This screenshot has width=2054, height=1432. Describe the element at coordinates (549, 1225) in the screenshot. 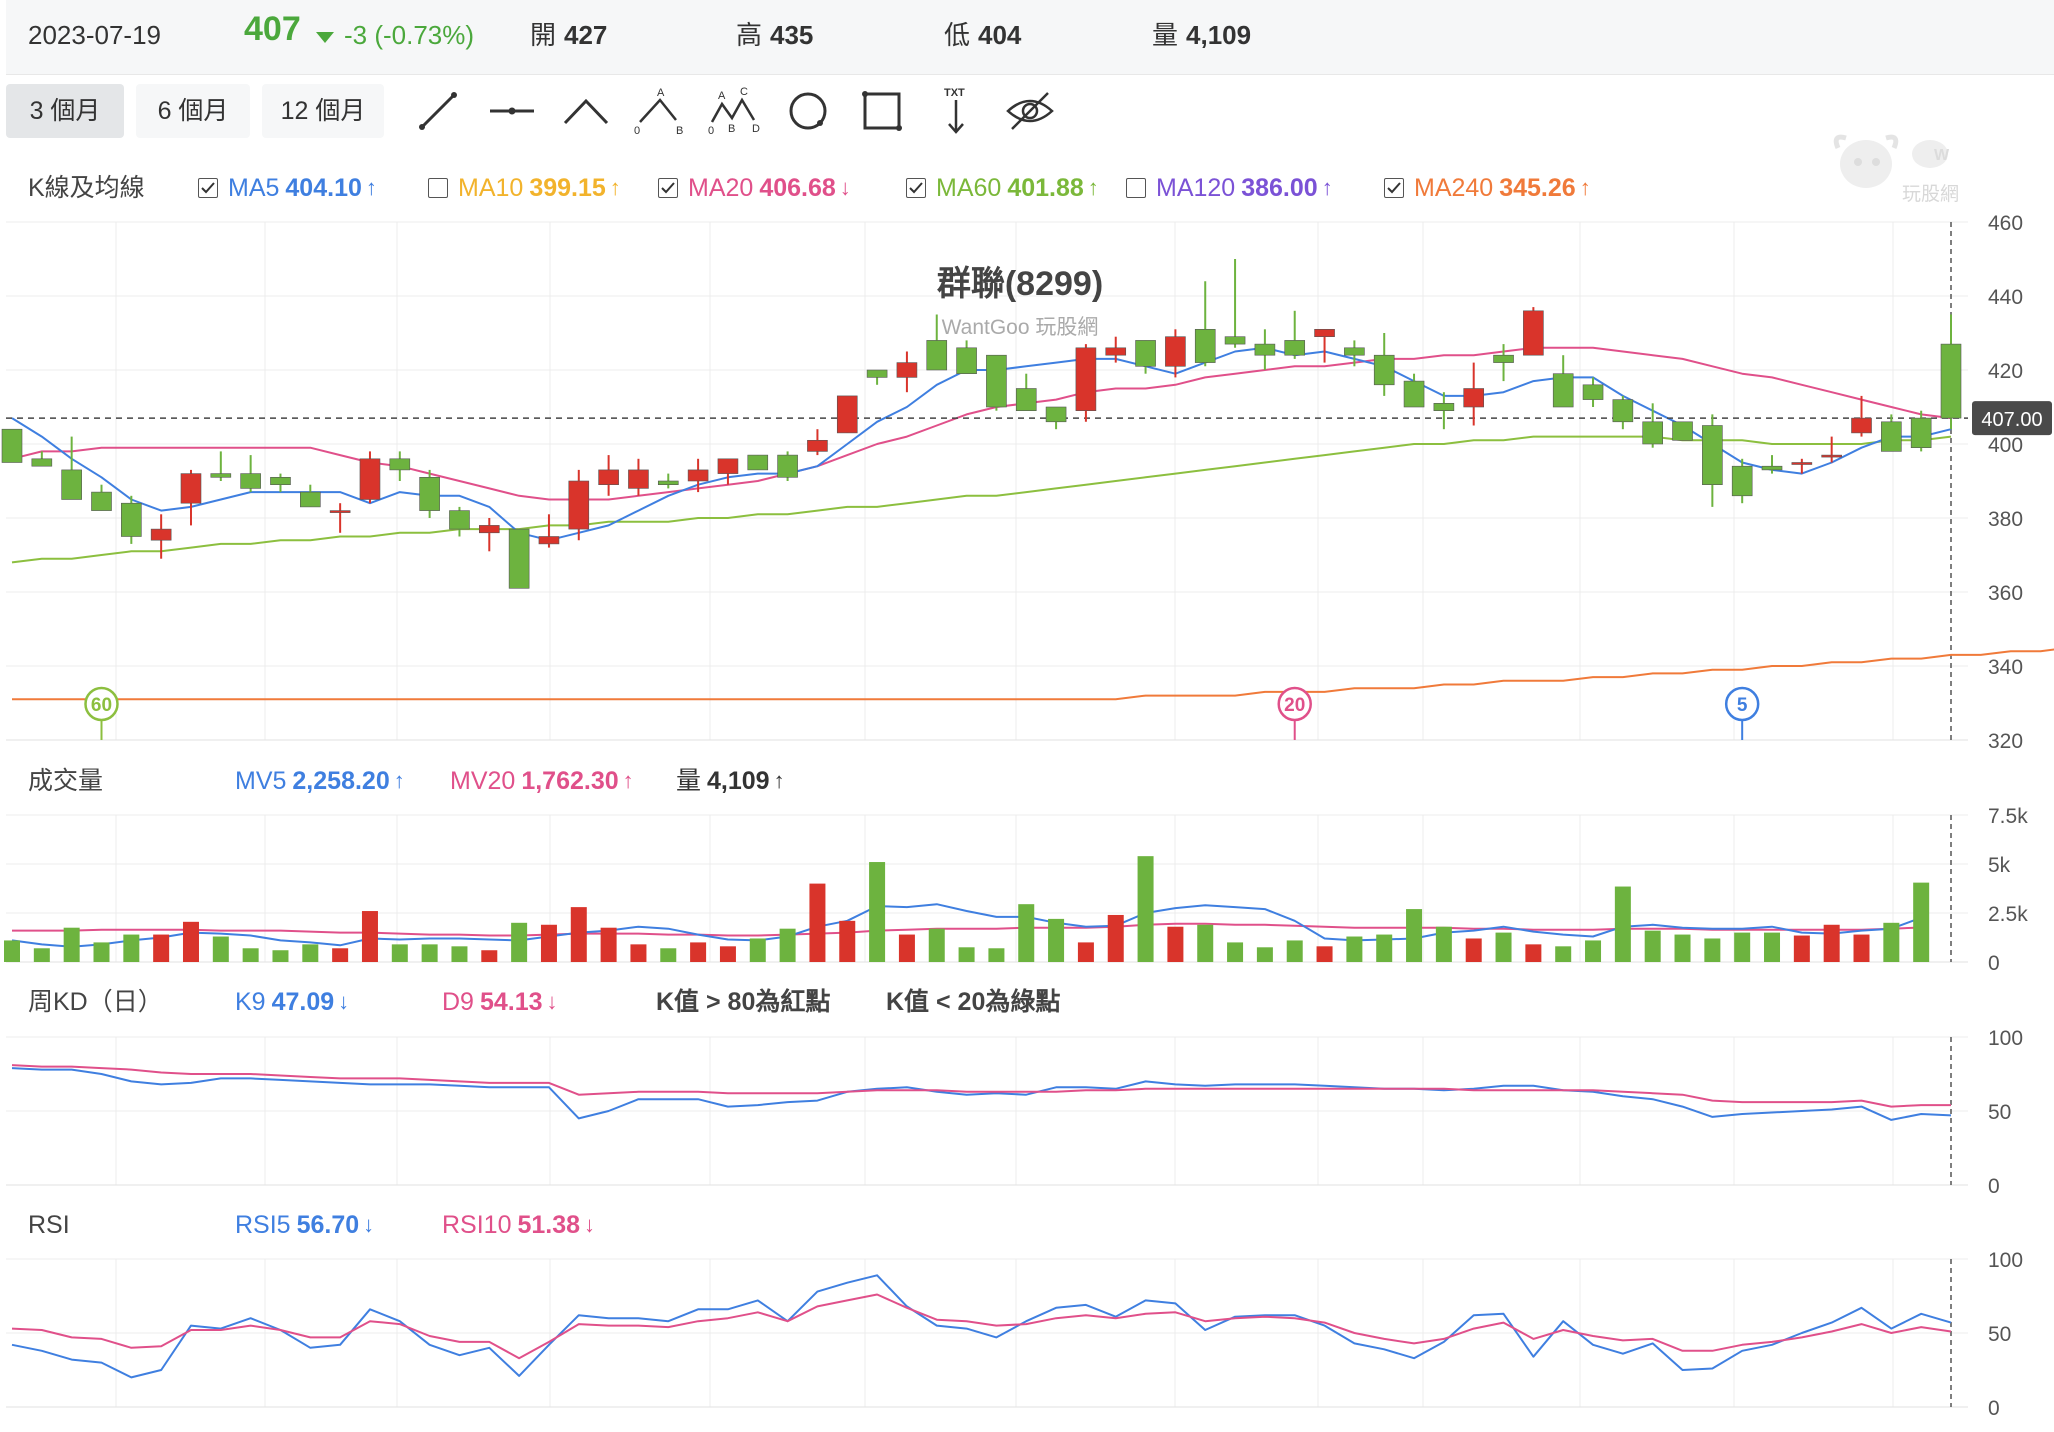

I see `legend-value: 51.38` at that location.